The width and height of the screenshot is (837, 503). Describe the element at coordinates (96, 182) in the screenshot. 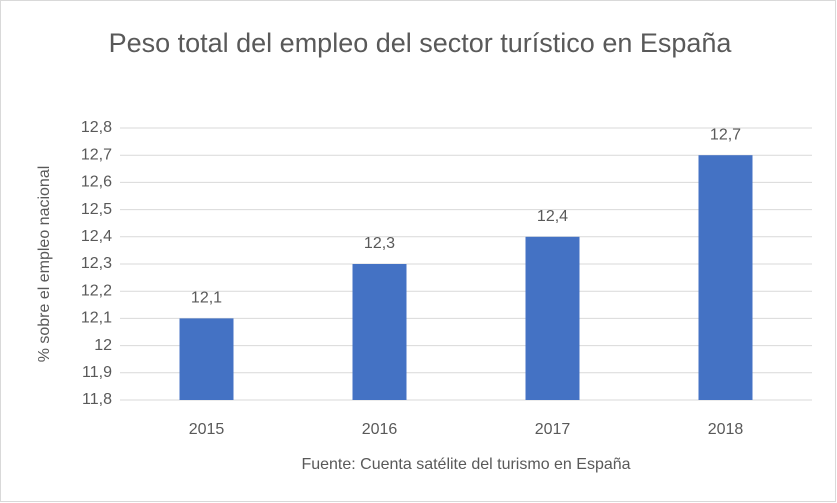

I see `y-tick-label: 12,6` at that location.